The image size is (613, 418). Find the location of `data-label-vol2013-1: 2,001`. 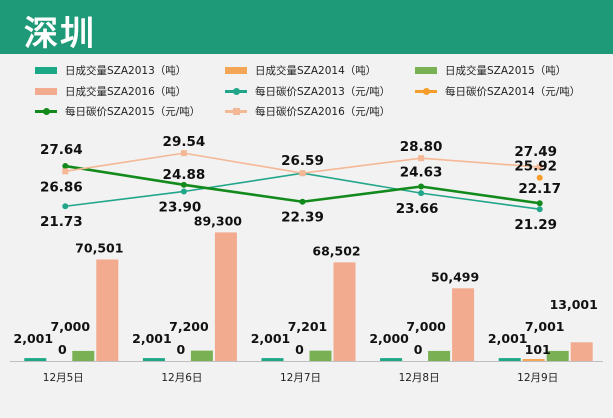

data-label-vol2013-1: 2,001 is located at coordinates (152, 338).